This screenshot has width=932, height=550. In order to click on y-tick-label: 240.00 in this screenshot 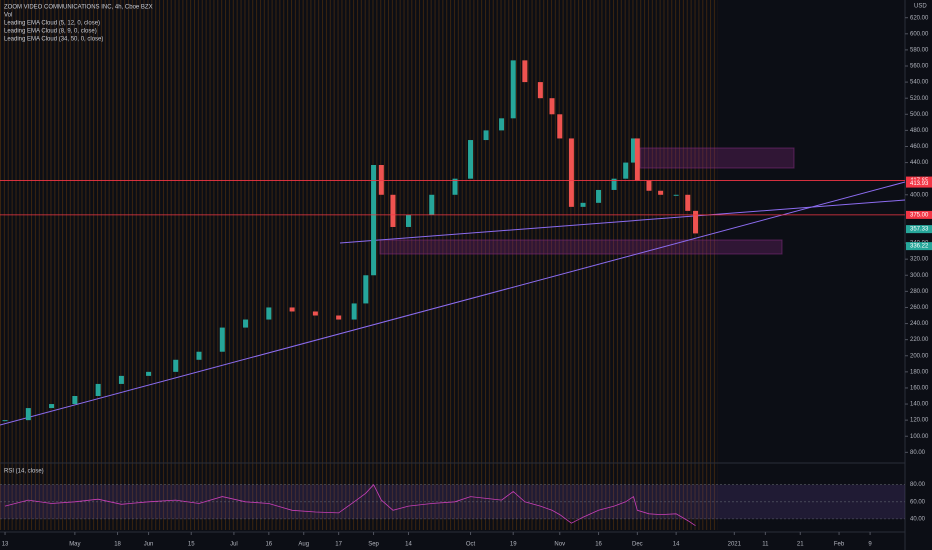, I will do `click(919, 324)`.